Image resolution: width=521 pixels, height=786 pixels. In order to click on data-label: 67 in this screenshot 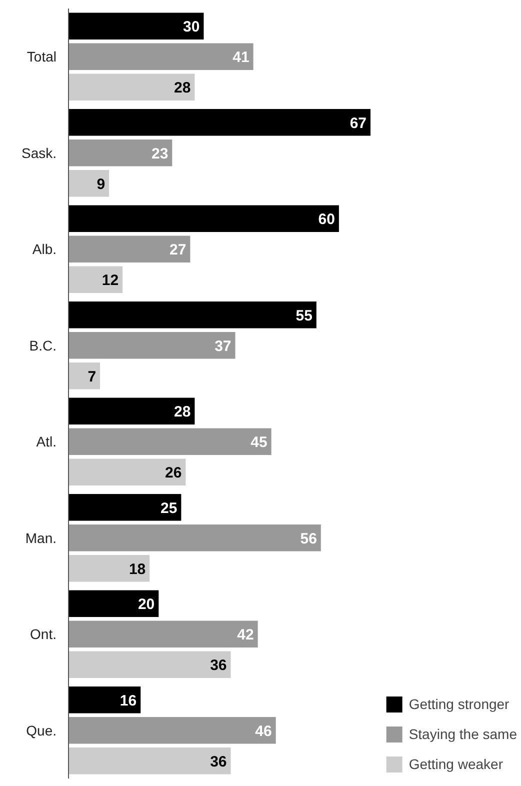, I will do `click(358, 123)`.